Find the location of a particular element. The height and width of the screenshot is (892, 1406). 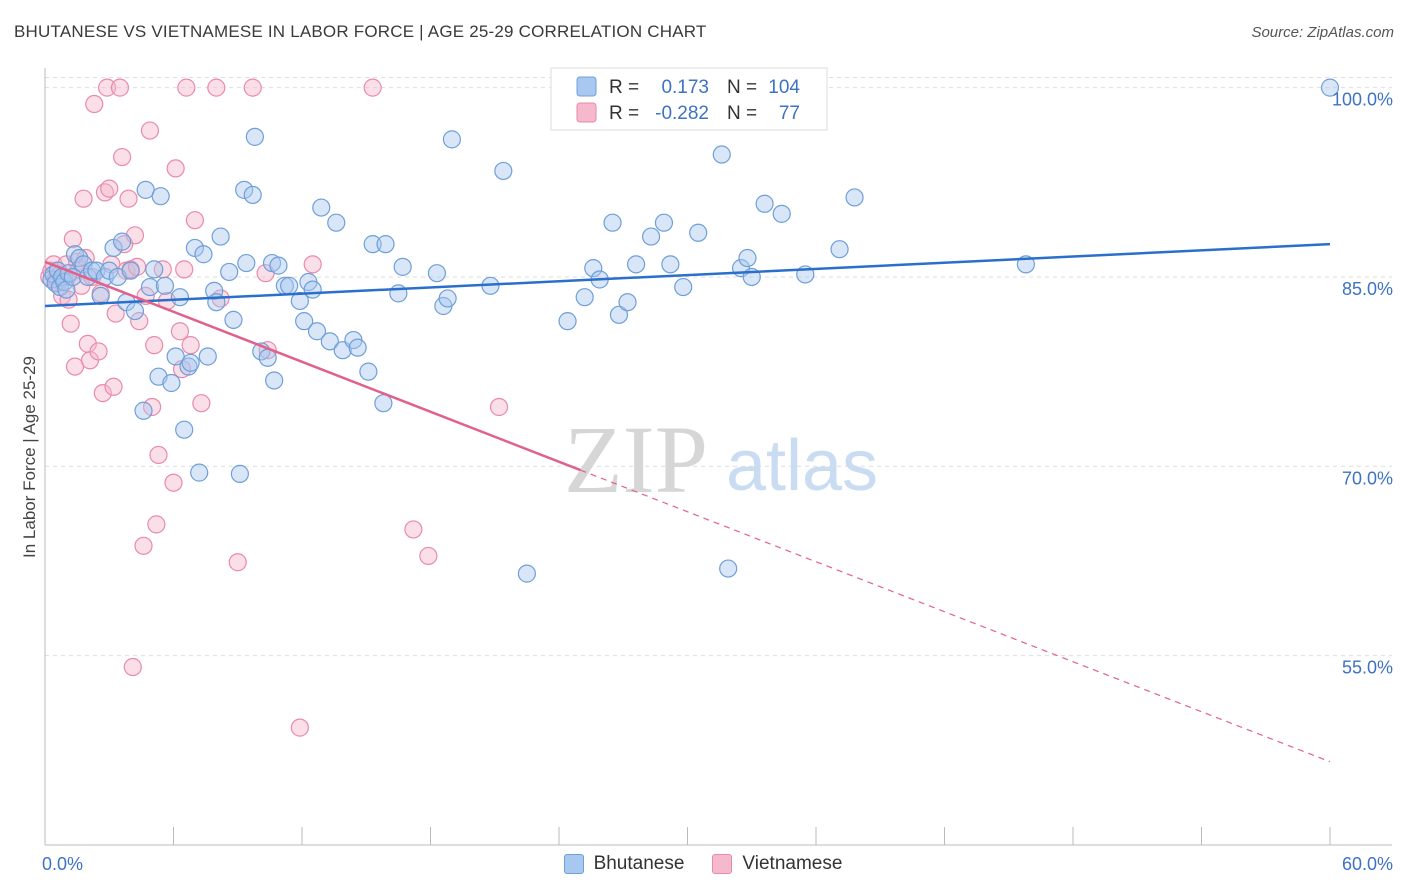

watermark: ZIP atlas is located at coordinates (721, 459).